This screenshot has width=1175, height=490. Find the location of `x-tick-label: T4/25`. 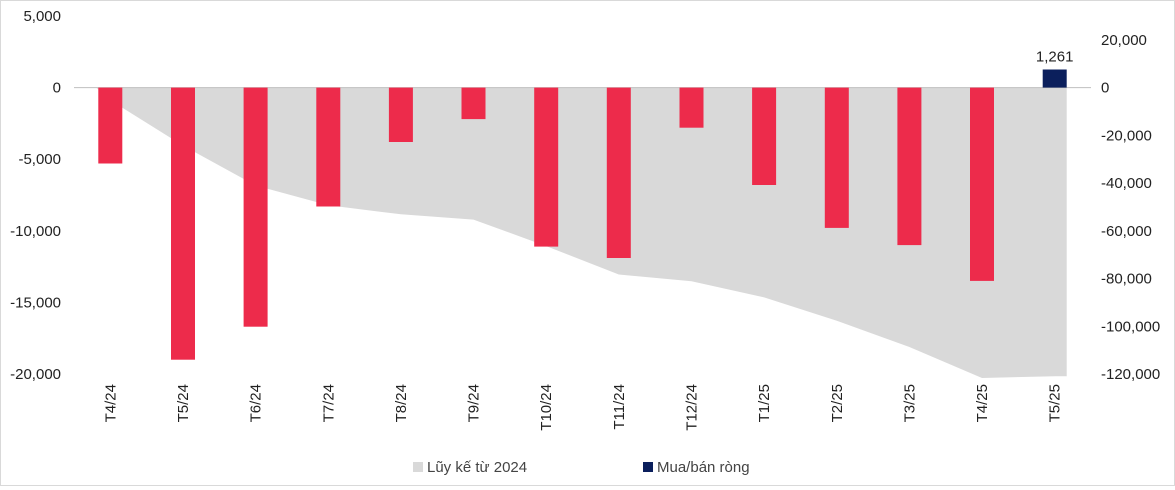

x-tick-label: T4/25 is located at coordinates (982, 403).